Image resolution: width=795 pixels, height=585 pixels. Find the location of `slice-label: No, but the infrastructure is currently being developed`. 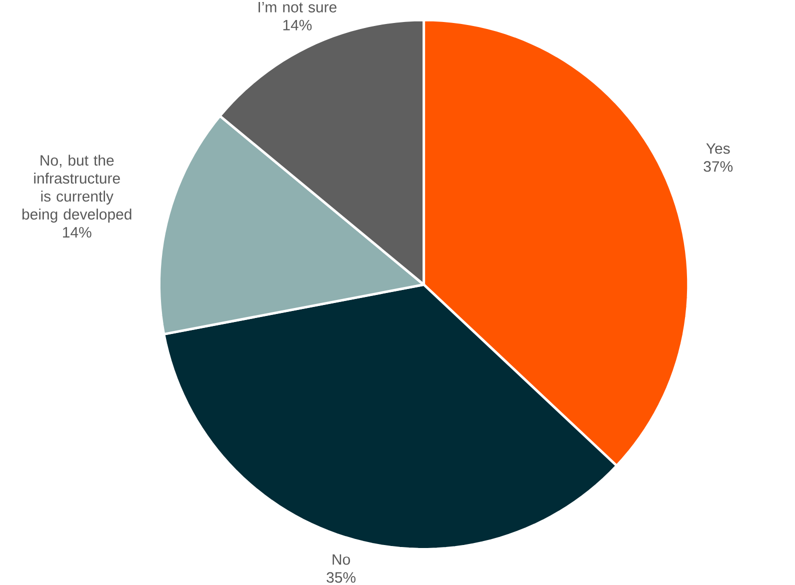

slice-label: No, but the infrastructure is currently being developed is located at coordinates (77, 188).